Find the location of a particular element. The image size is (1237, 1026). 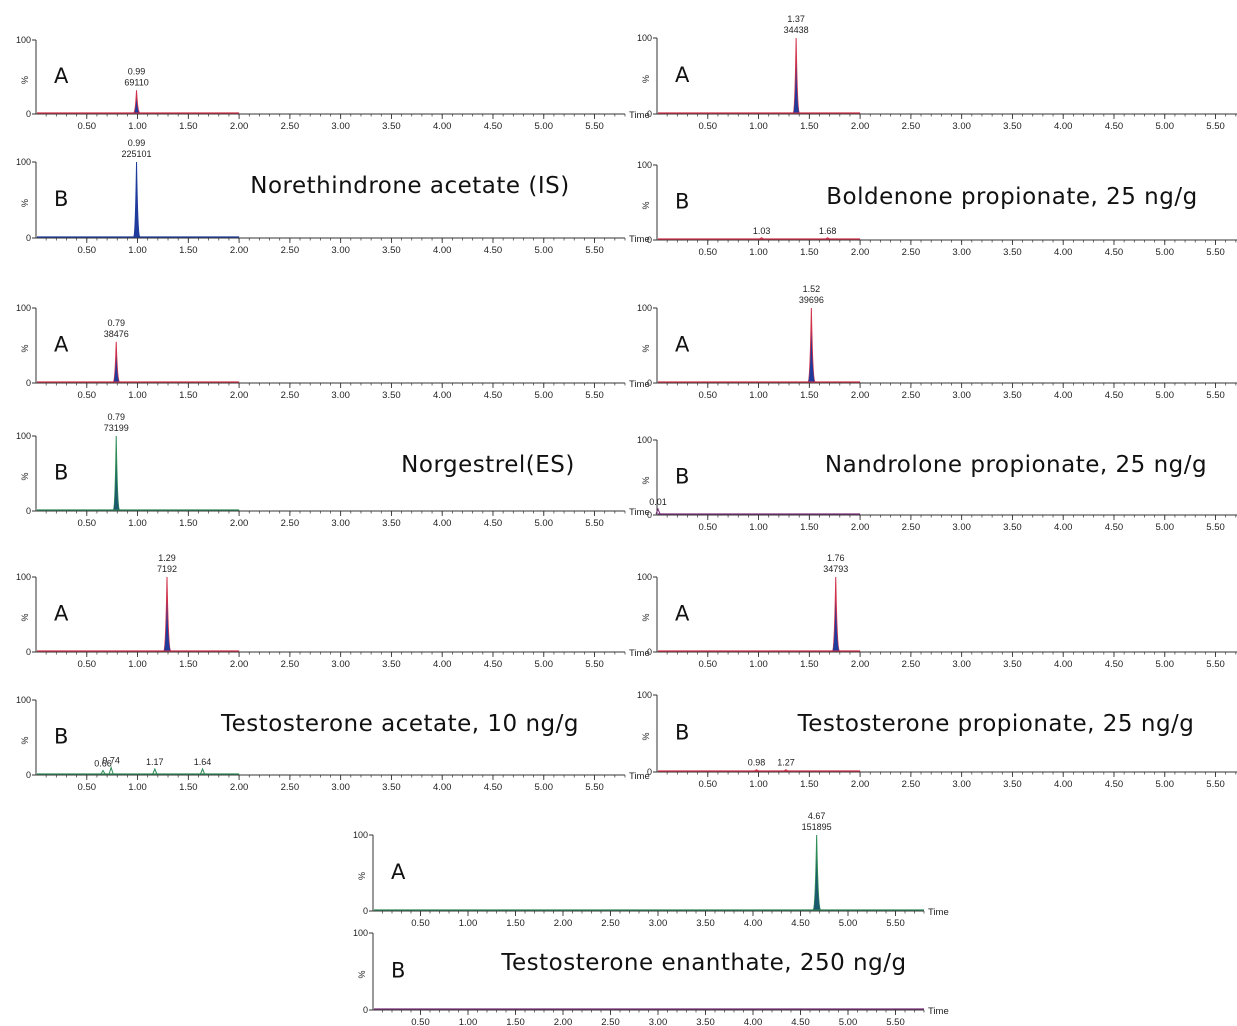

panel-title: Norethindrone acetate (IS) is located at coordinates (409, 186).